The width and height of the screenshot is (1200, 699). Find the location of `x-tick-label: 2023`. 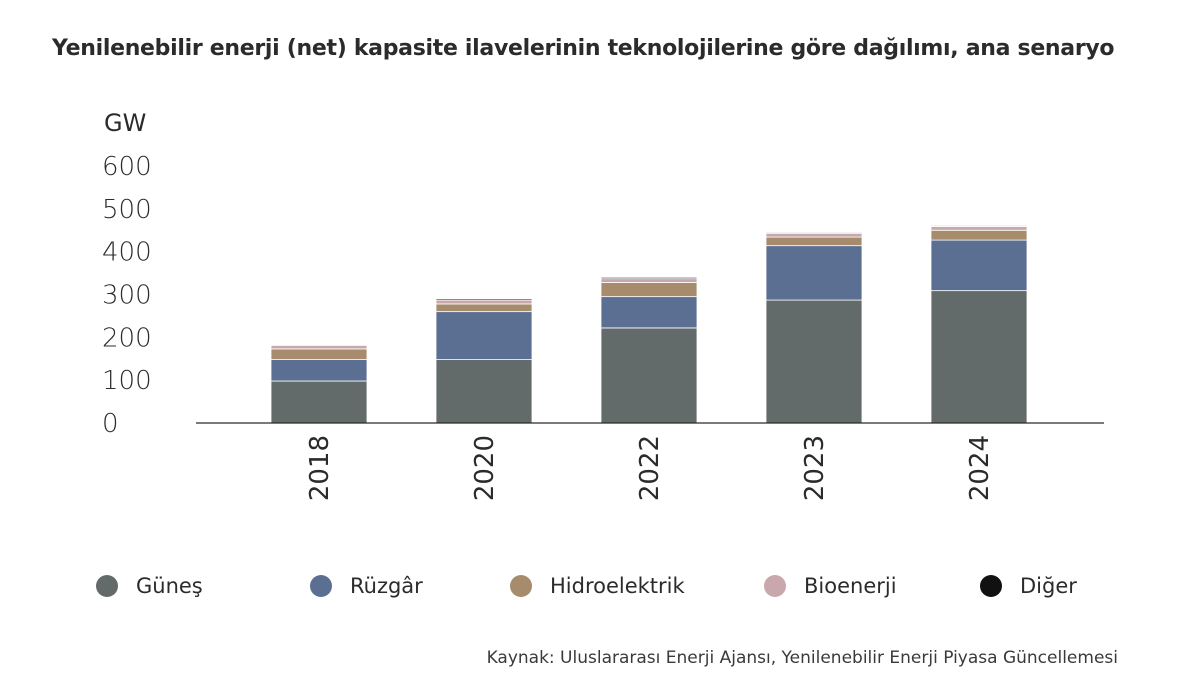

x-tick-label: 2023 is located at coordinates (815, 468).